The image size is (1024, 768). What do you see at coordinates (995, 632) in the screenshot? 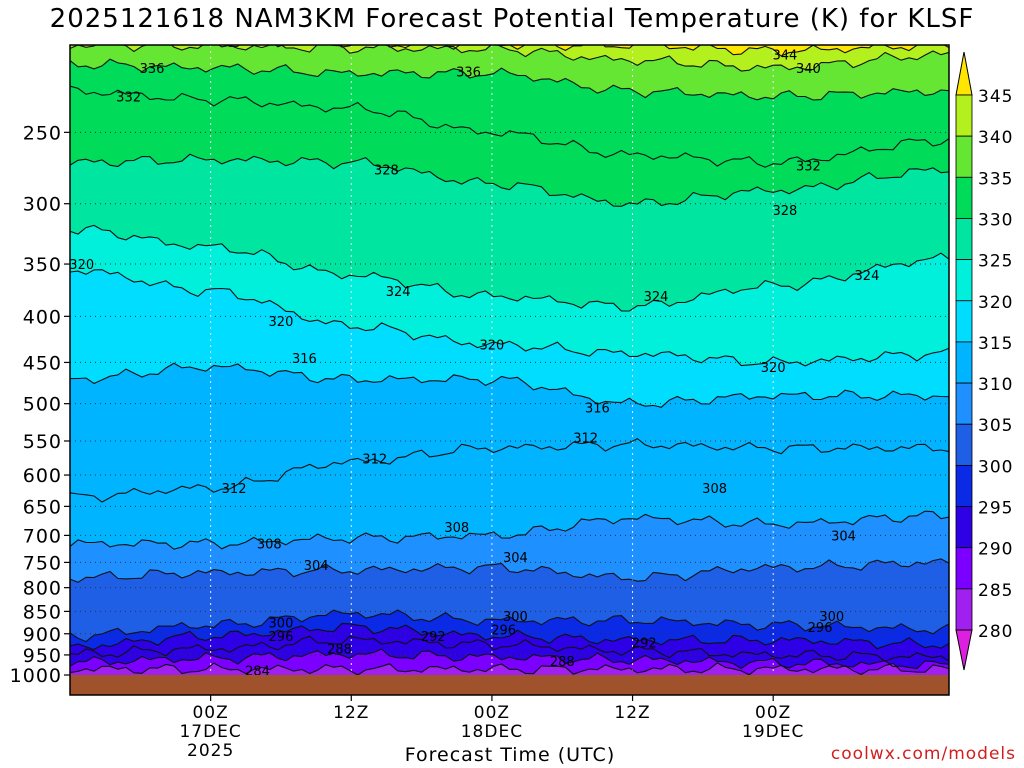
I see `colorbar-label-280: 280` at bounding box center [995, 632].